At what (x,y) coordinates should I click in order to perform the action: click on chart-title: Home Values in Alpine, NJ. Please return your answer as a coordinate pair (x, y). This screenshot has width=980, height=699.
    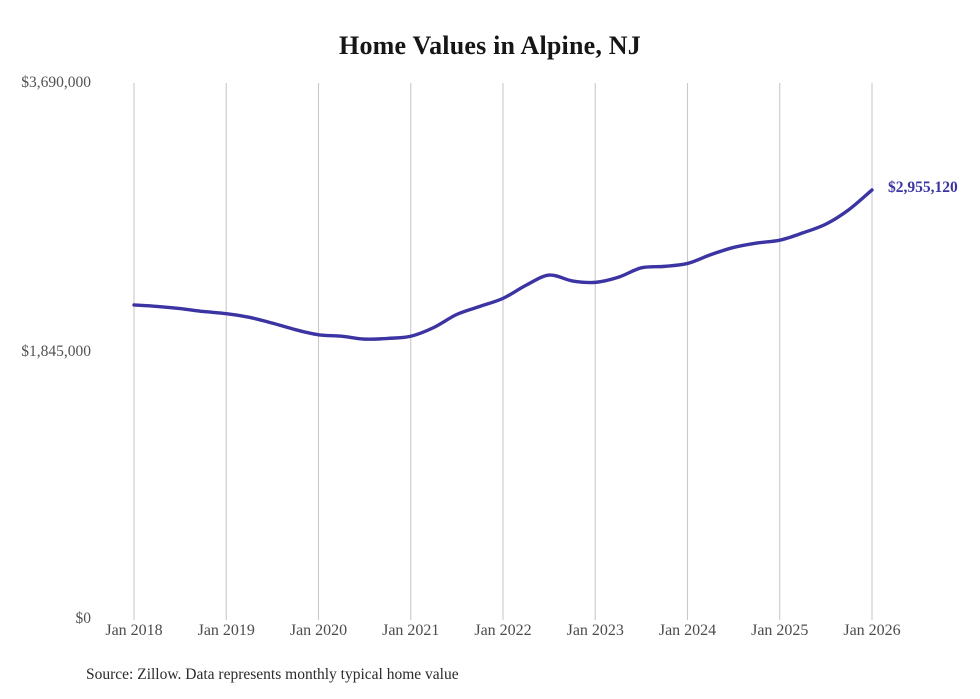
    Looking at the image, I should click on (490, 45).